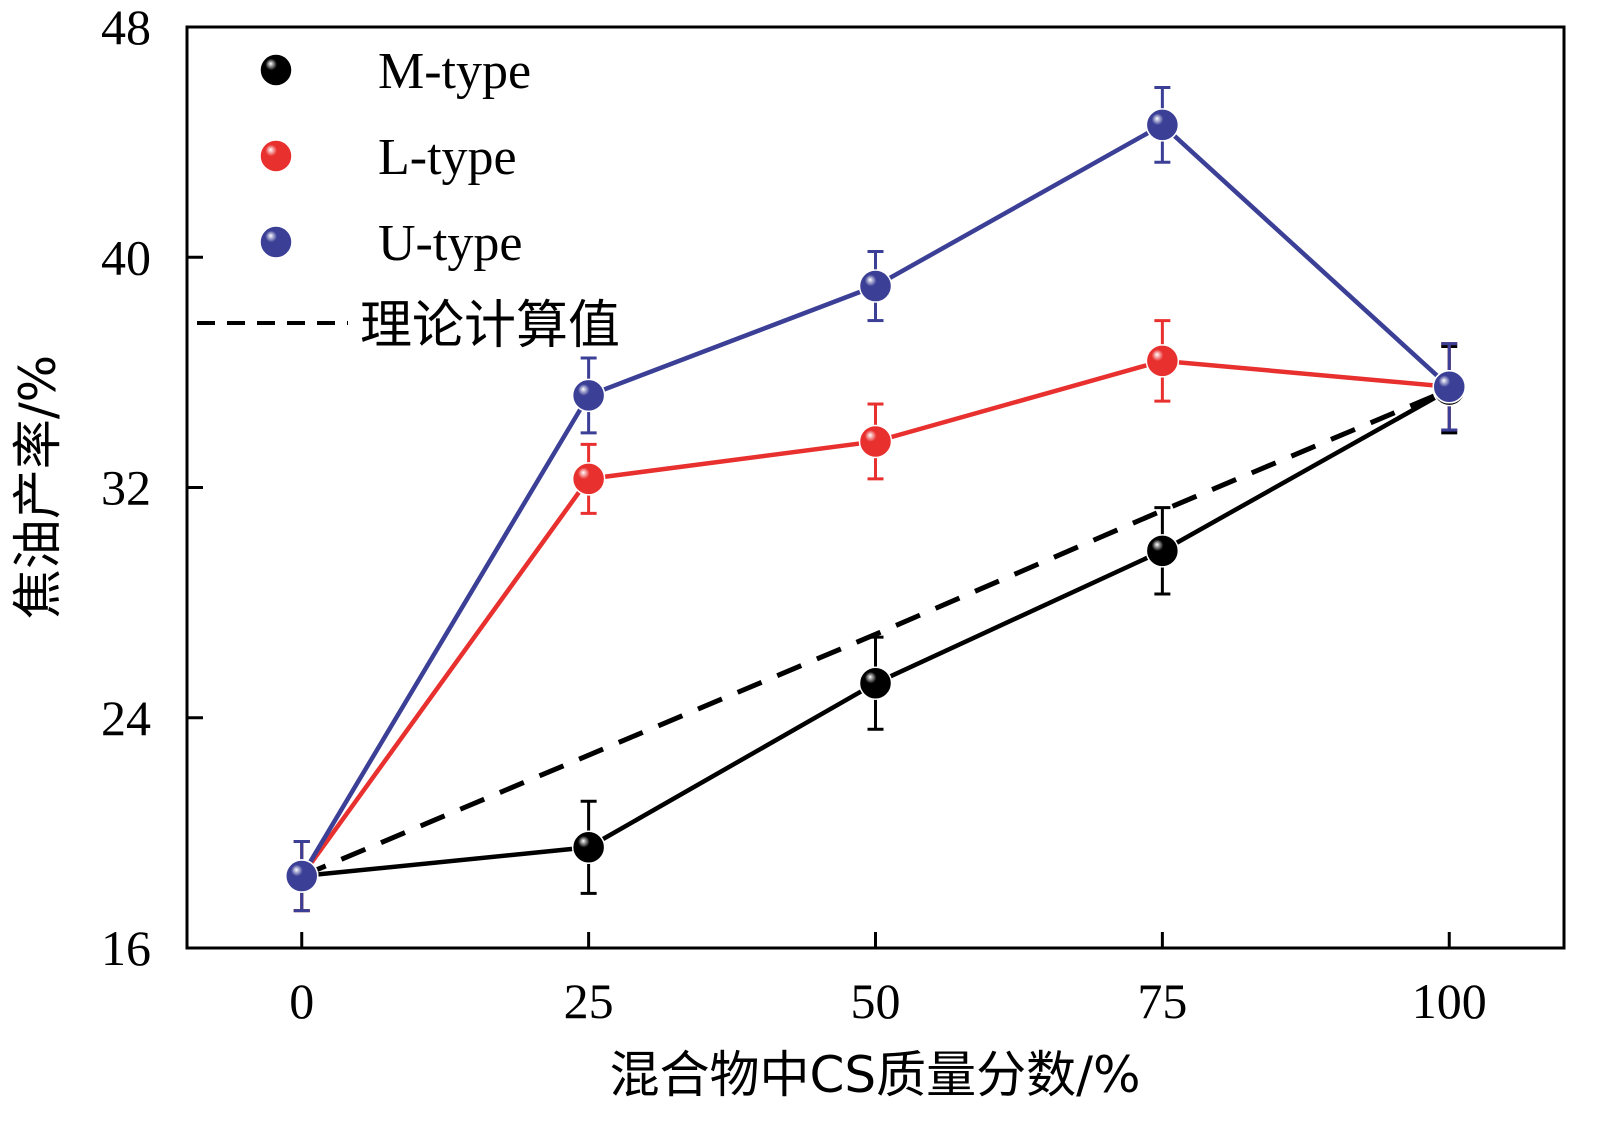  I want to click on x-tick-label: 0, so click(301, 1001).